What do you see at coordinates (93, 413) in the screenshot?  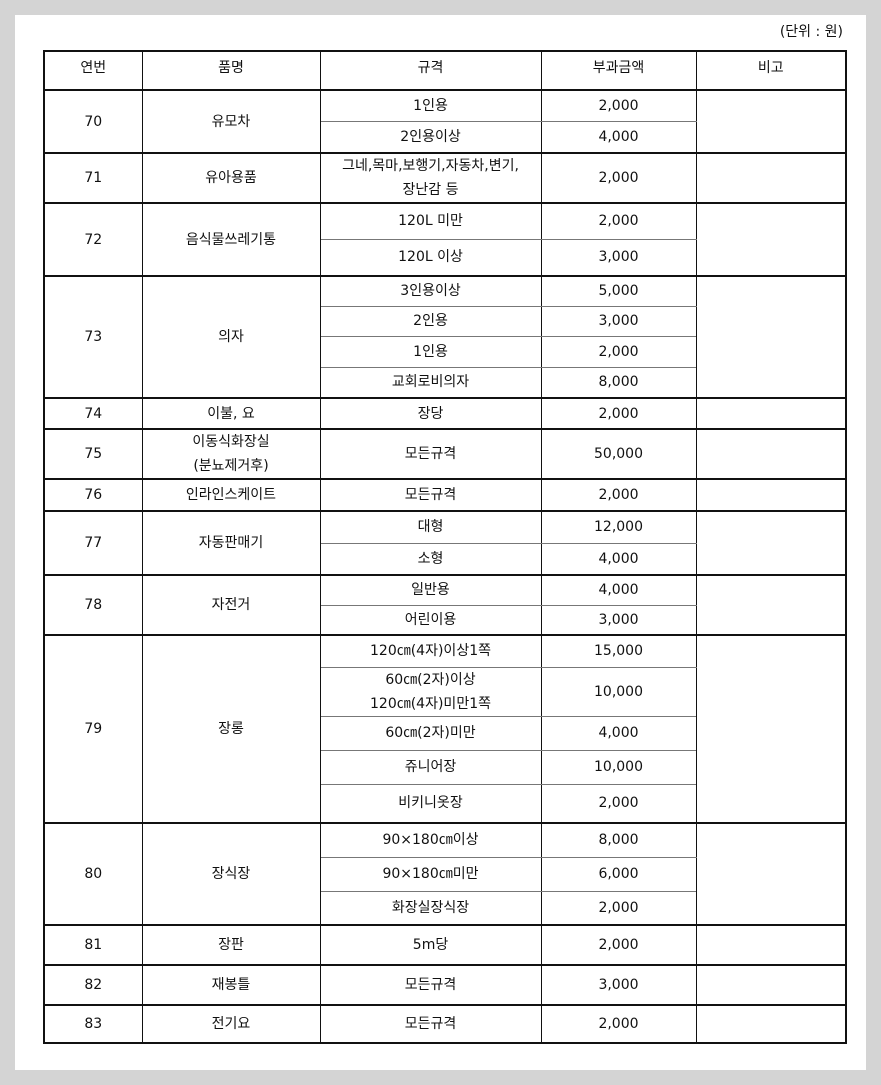 I see `item-number: 74` at bounding box center [93, 413].